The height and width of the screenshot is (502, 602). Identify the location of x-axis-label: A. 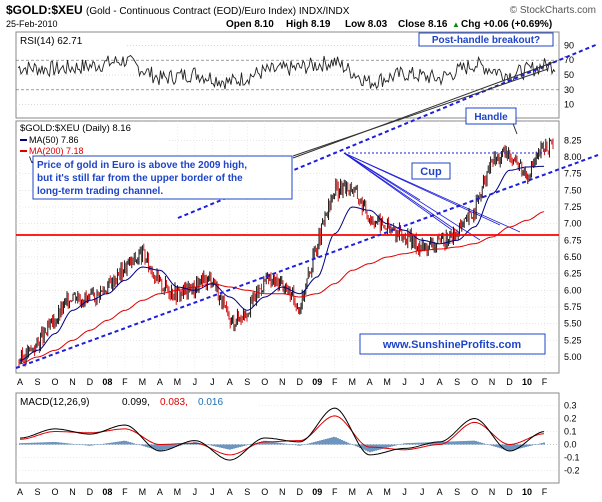
(440, 492).